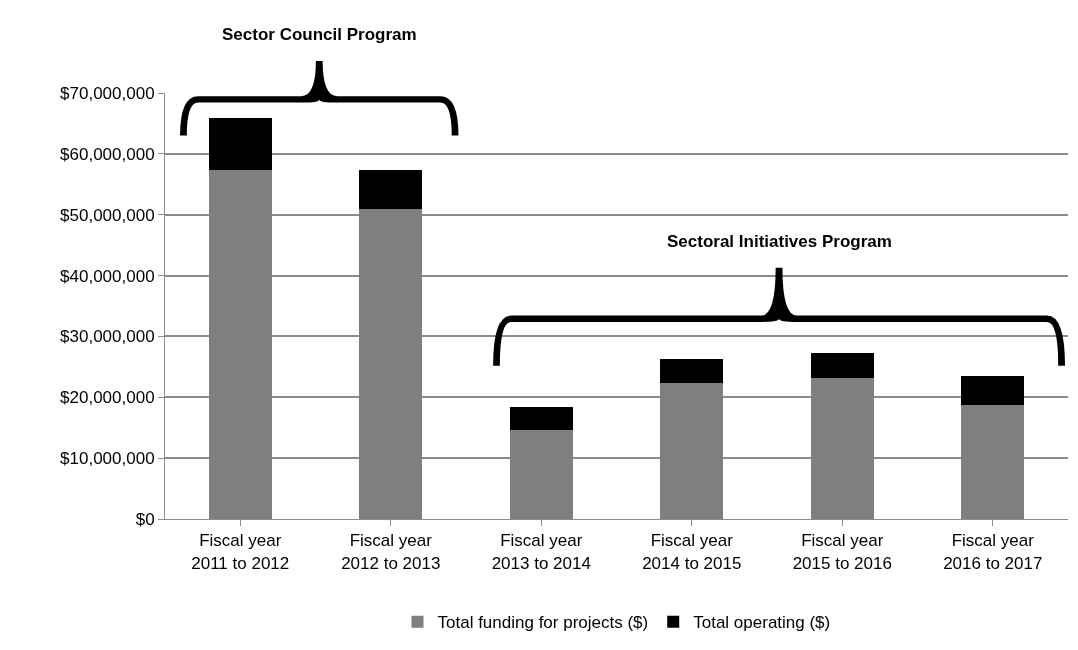 The width and height of the screenshot is (1078, 650). I want to click on y-tick-label: $40,000,000, so click(107, 276).